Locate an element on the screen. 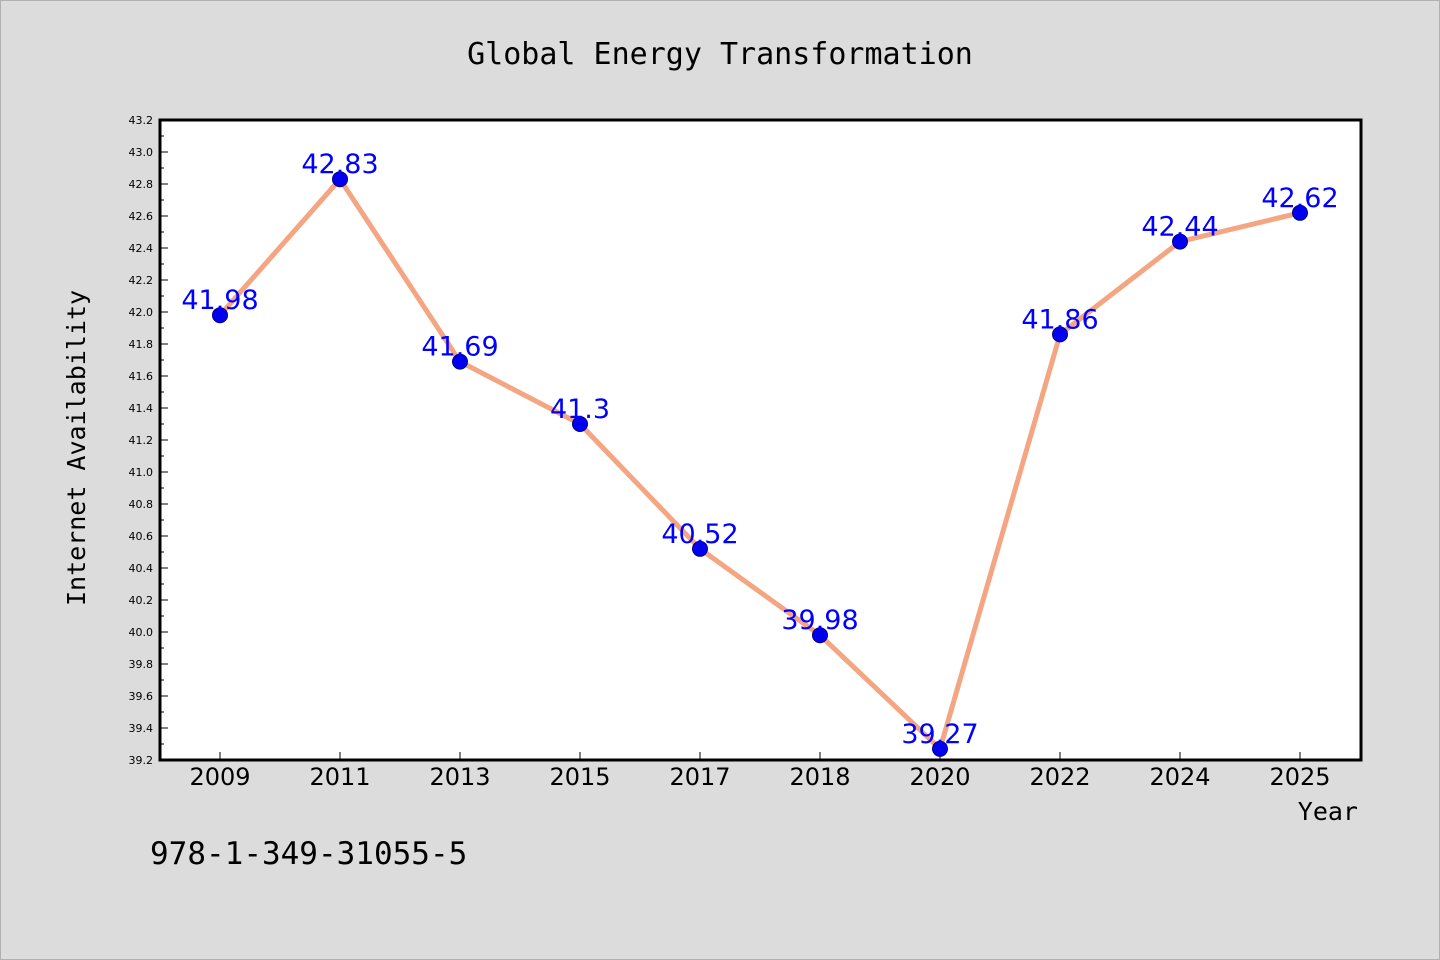 This screenshot has width=1440, height=960. y-tick-label: 39.6 is located at coordinates (141, 696).